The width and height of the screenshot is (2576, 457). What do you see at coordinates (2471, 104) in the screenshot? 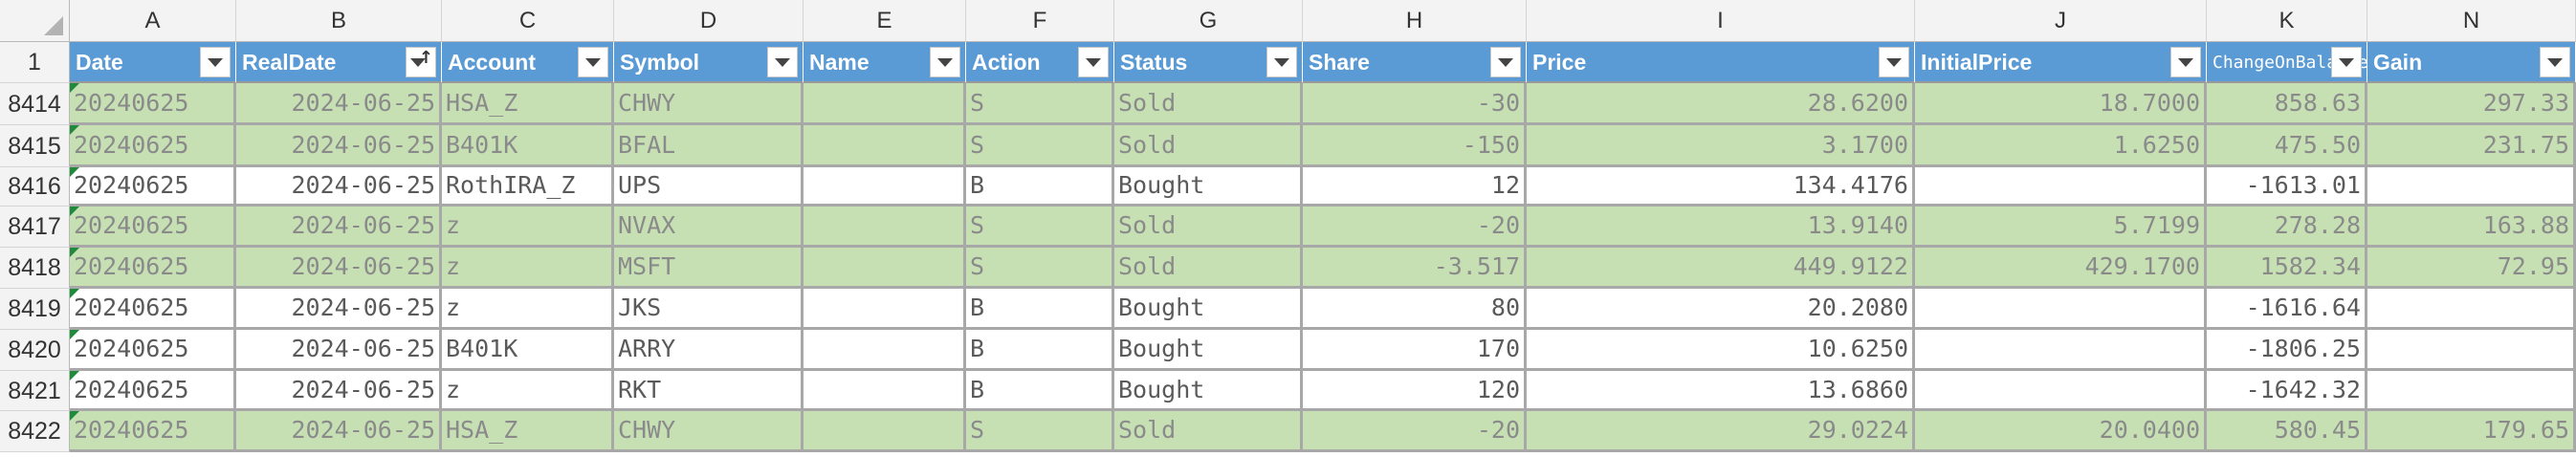
I see `cell-gain: 297.33` at bounding box center [2471, 104].